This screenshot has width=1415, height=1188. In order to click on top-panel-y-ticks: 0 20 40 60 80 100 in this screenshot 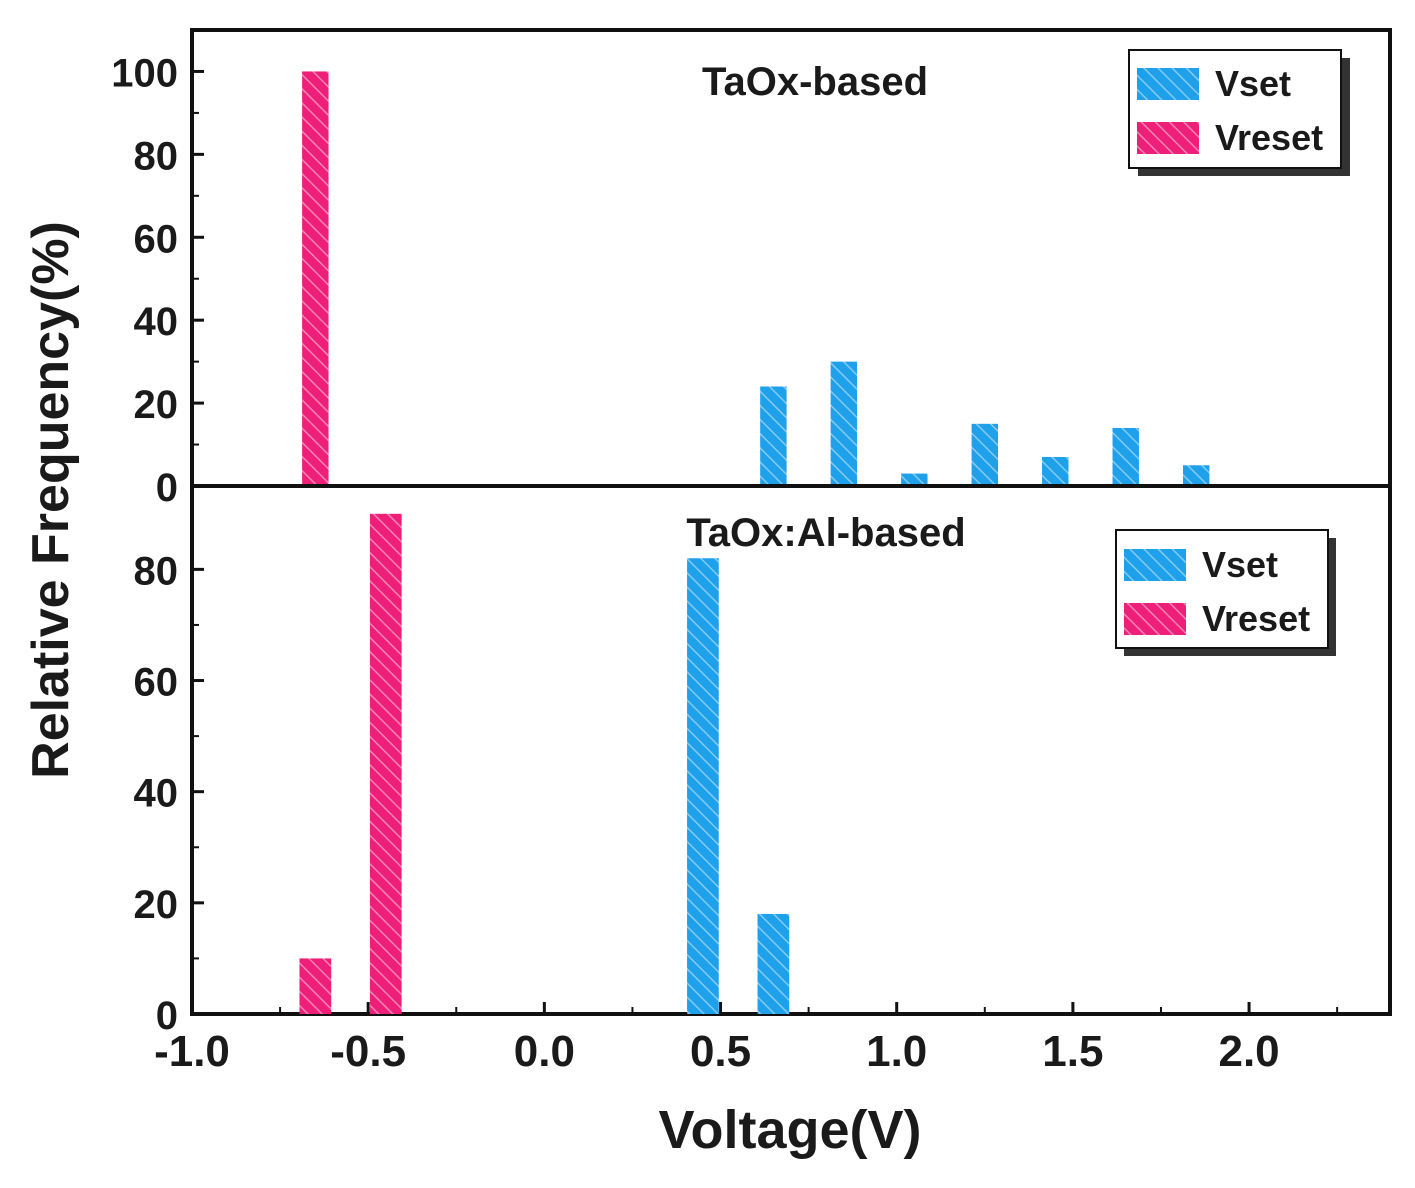, I will do `click(157, 280)`.